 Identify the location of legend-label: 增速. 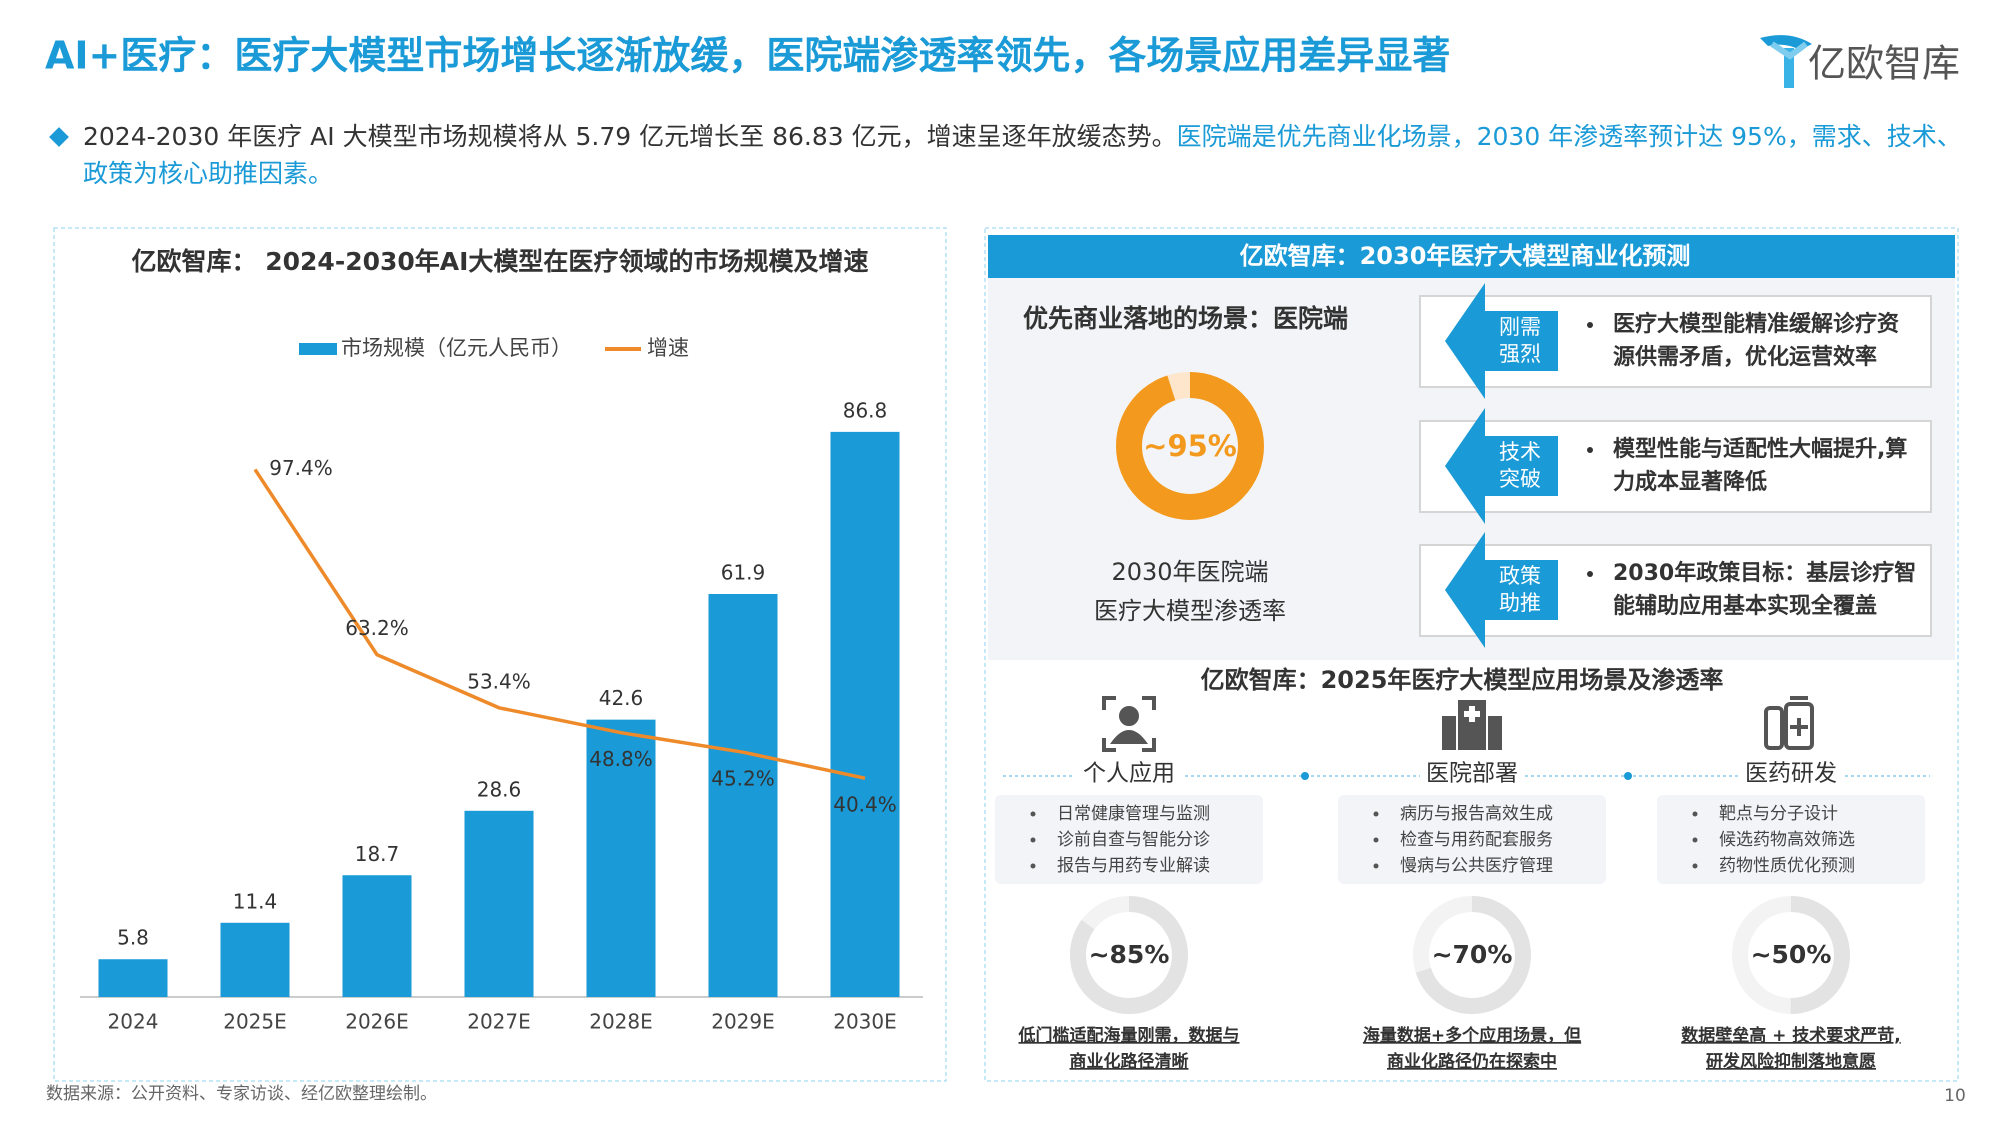
(668, 348).